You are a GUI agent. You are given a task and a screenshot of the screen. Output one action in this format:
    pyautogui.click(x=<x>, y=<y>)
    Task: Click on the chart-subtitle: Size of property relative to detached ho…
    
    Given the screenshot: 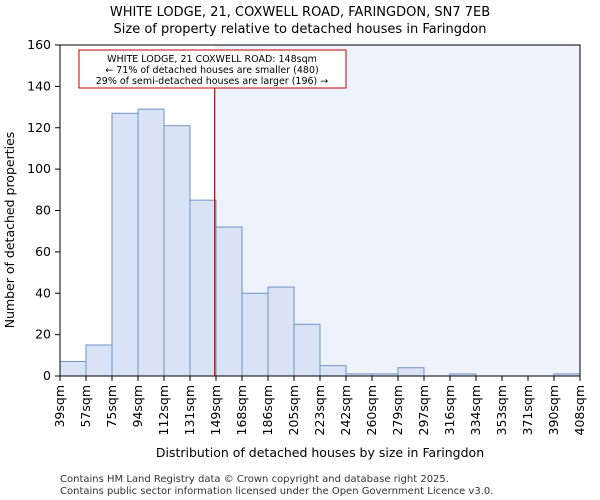 What is the action you would take?
    pyautogui.click(x=300, y=29)
    